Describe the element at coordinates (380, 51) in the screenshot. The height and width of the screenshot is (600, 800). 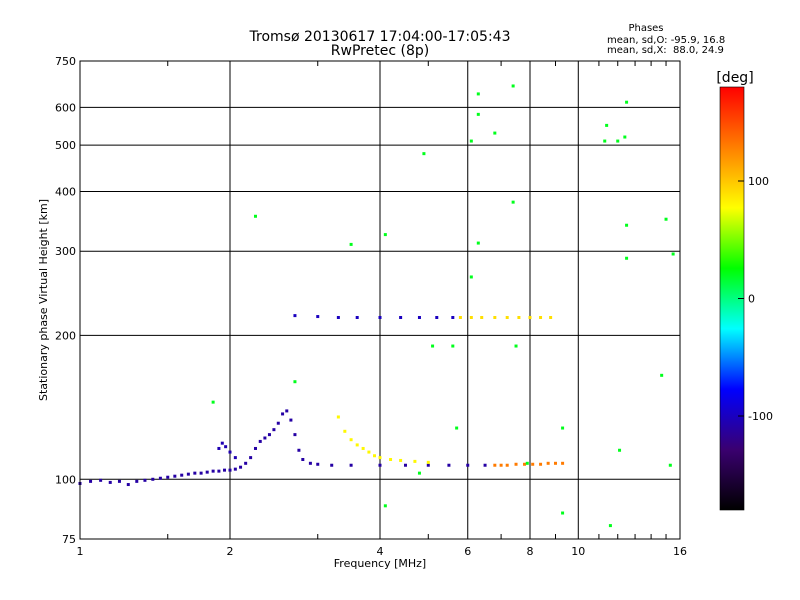
I see `chart-subtitle: RwPretec (8p)` at that location.